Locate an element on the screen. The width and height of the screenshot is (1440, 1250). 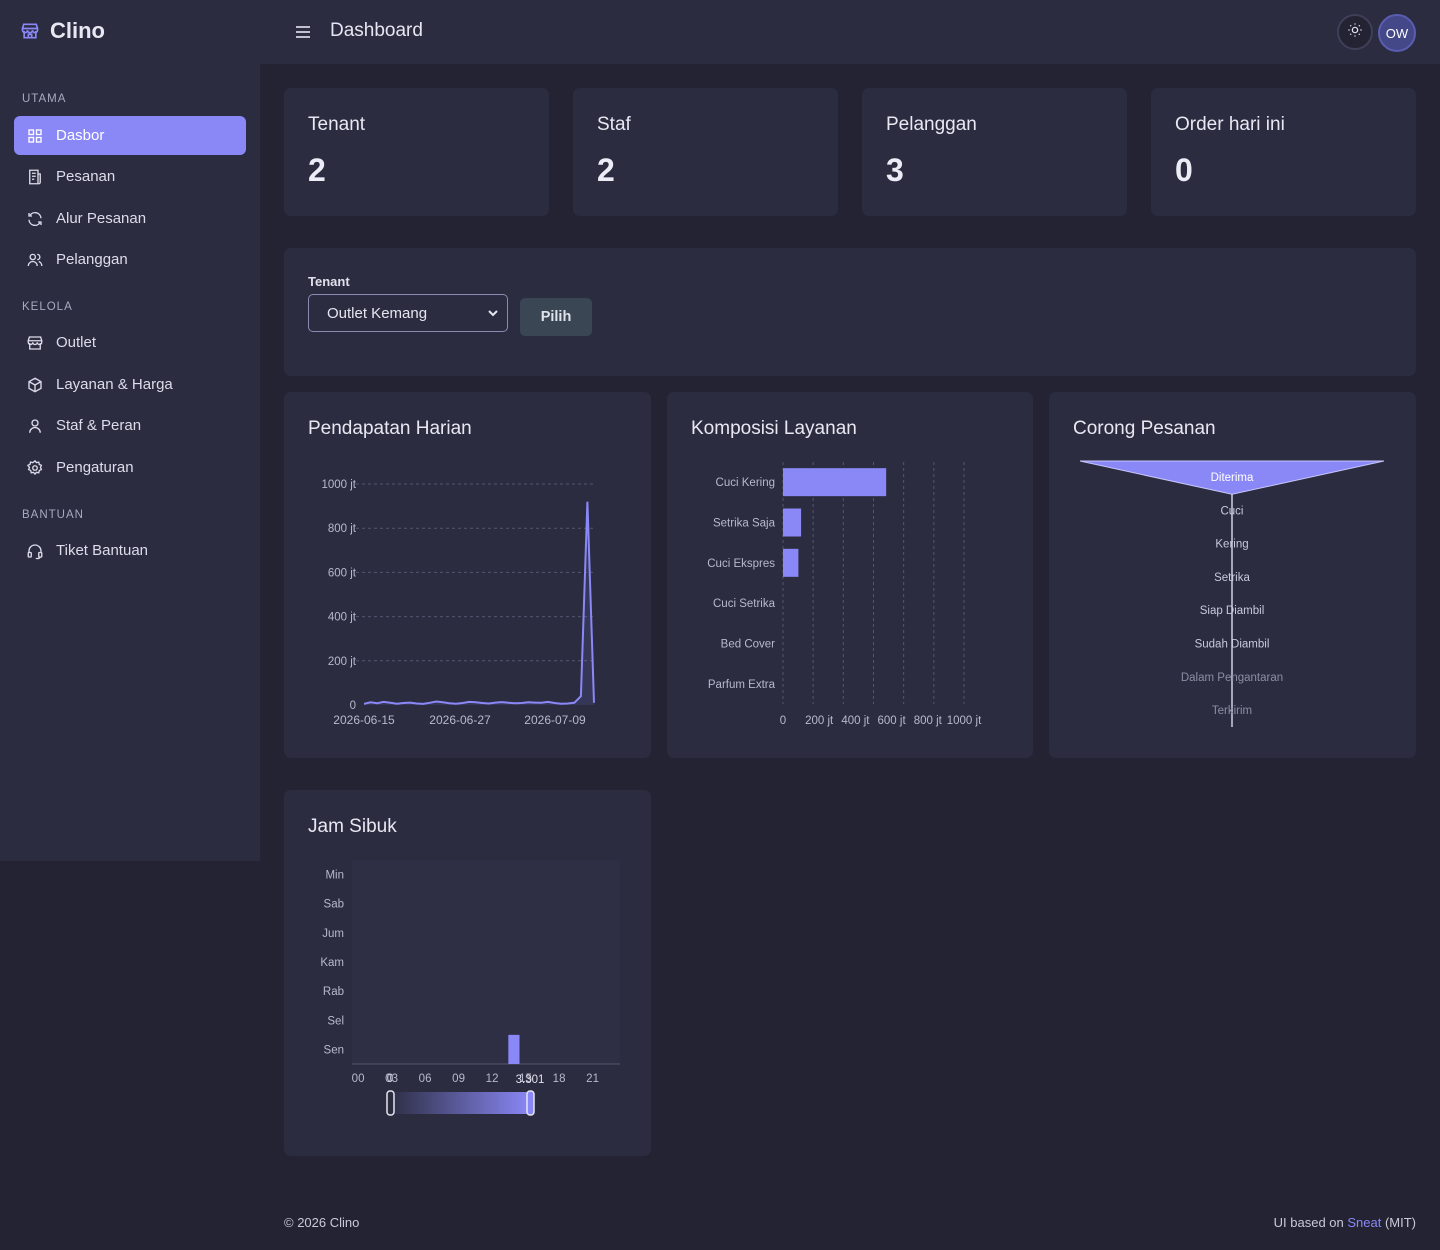
page-title: Dashboard is located at coordinates (376, 30).